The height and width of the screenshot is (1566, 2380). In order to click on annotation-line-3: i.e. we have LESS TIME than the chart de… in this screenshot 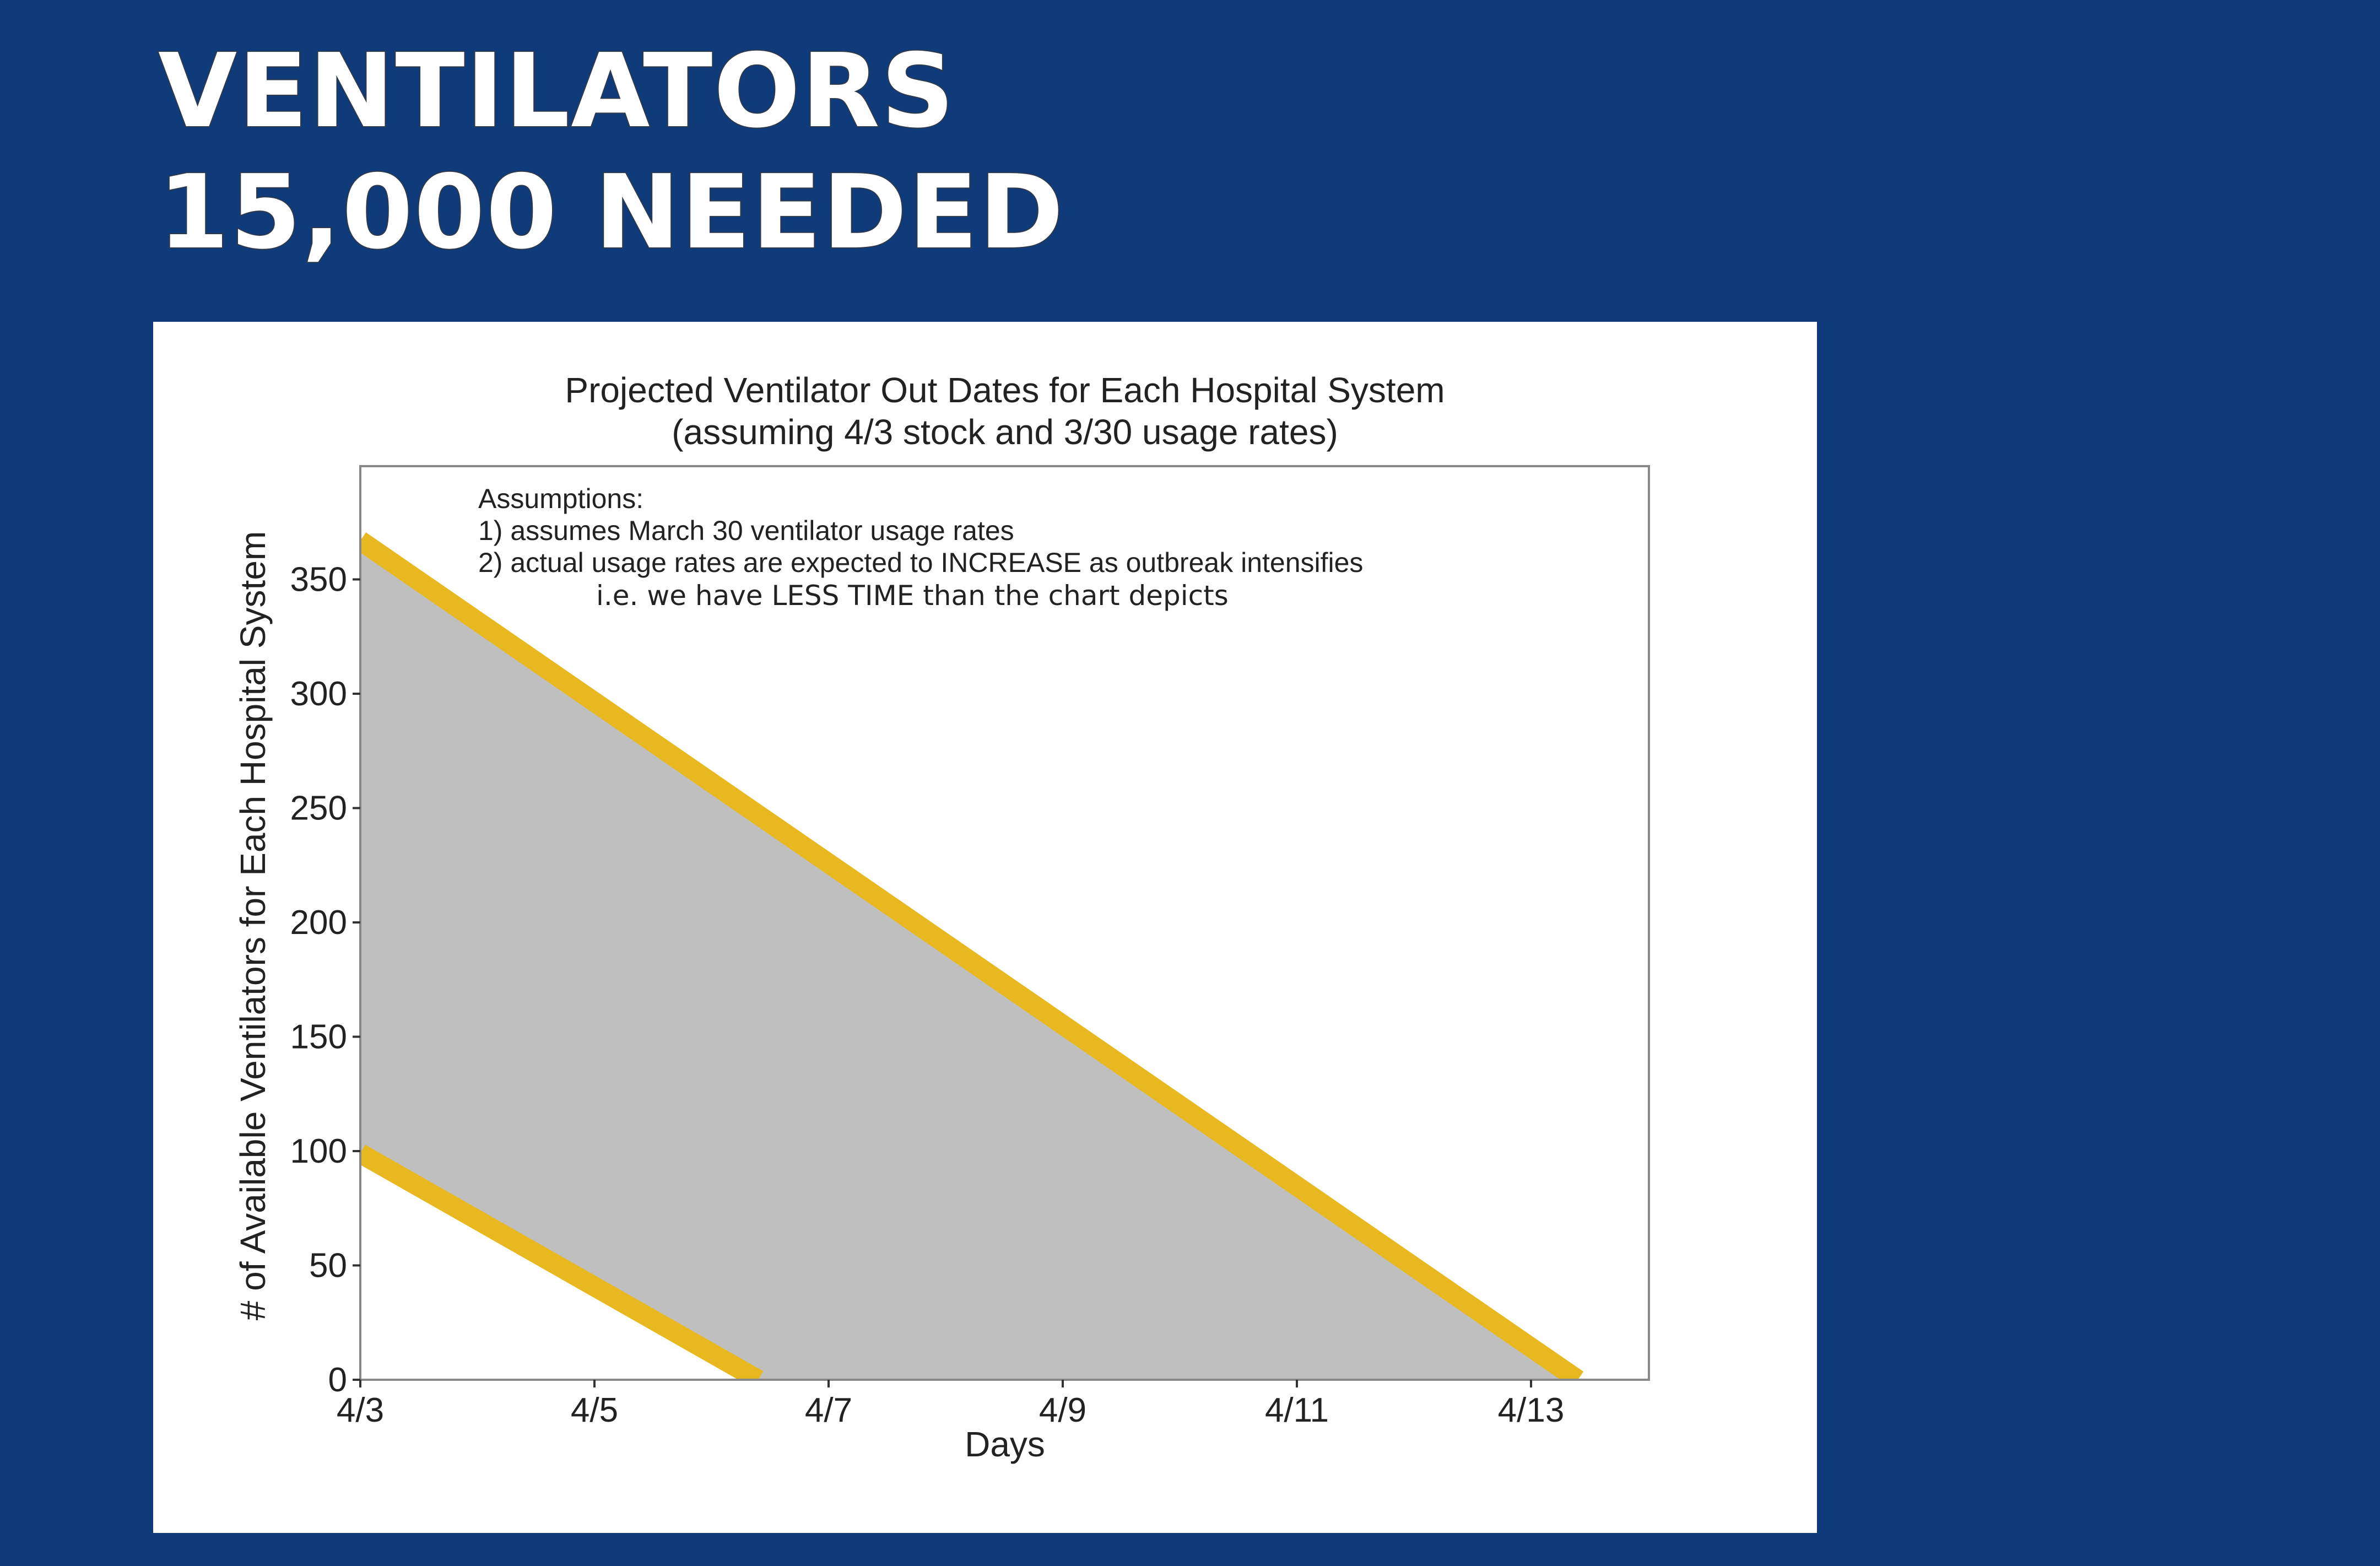, I will do `click(912, 596)`.